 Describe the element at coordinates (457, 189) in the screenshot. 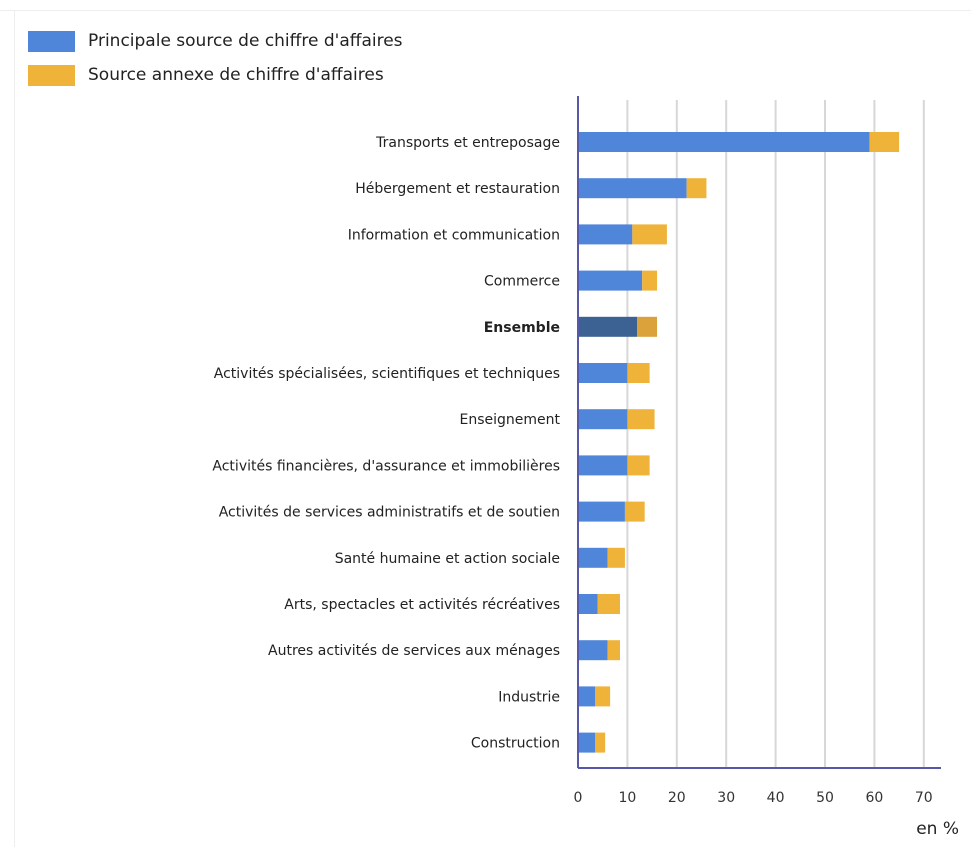

I see `category-label: Hébergement et restauration` at that location.